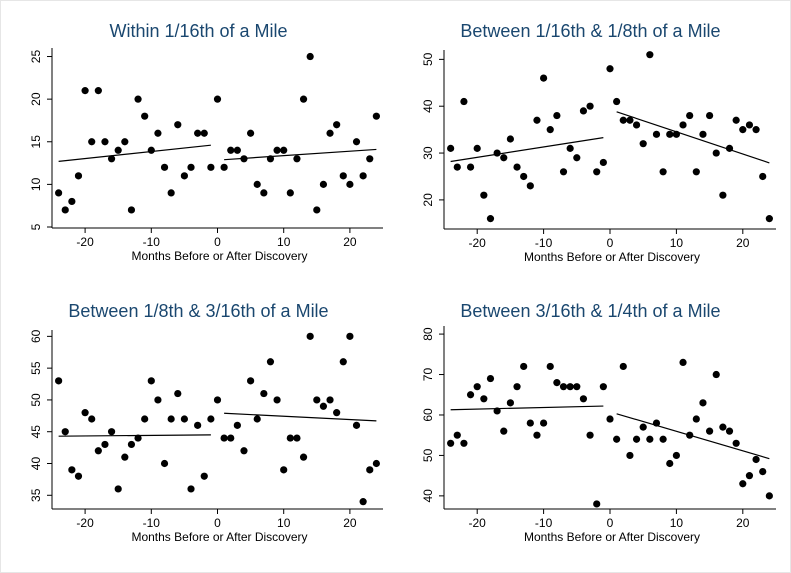 The height and width of the screenshot is (573, 791). What do you see at coordinates (36, 432) in the screenshot?
I see `y-tick-label: 45` at bounding box center [36, 432].